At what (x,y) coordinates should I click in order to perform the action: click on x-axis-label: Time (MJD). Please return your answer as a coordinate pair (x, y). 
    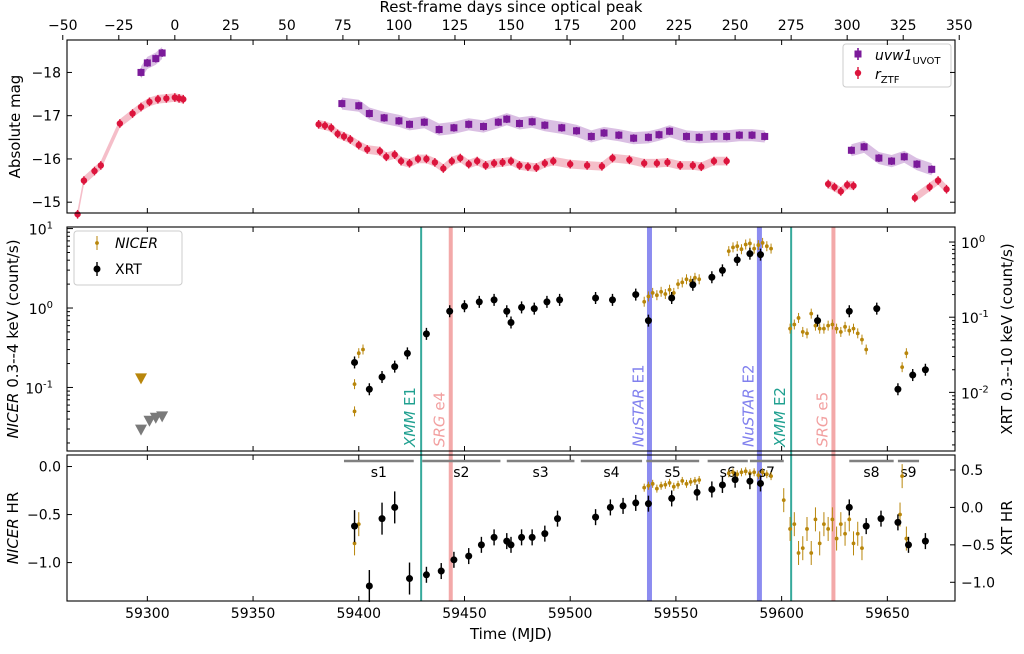
    Looking at the image, I should click on (510, 634).